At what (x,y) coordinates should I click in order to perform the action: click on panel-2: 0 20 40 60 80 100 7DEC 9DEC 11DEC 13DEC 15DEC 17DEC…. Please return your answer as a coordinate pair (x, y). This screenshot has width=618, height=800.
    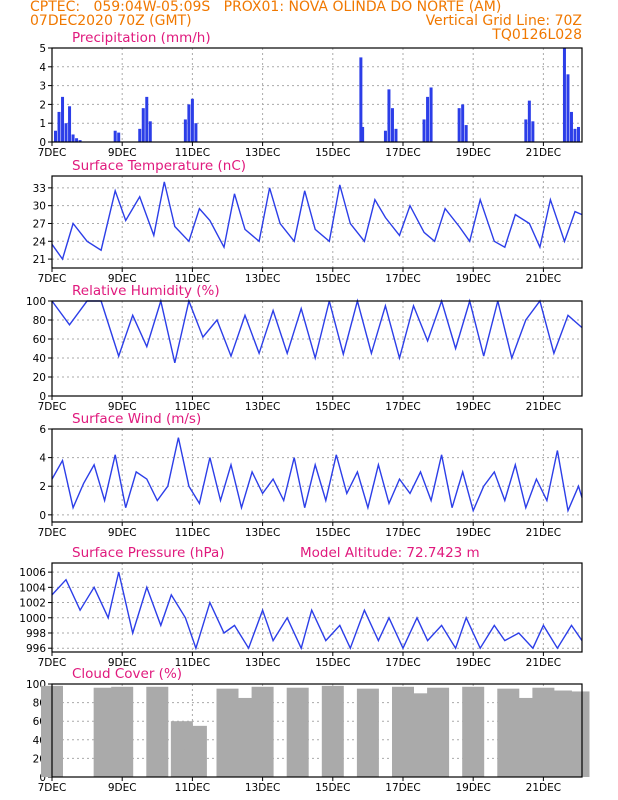
    Looking at the image, I should click on (304, 348).